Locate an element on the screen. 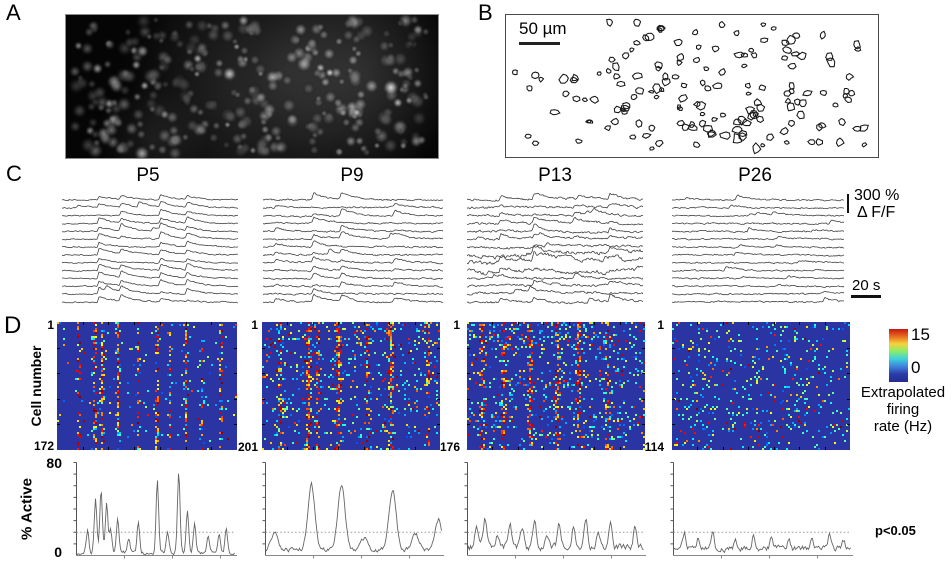  first-cell-p13: 1 is located at coordinates (456, 325).